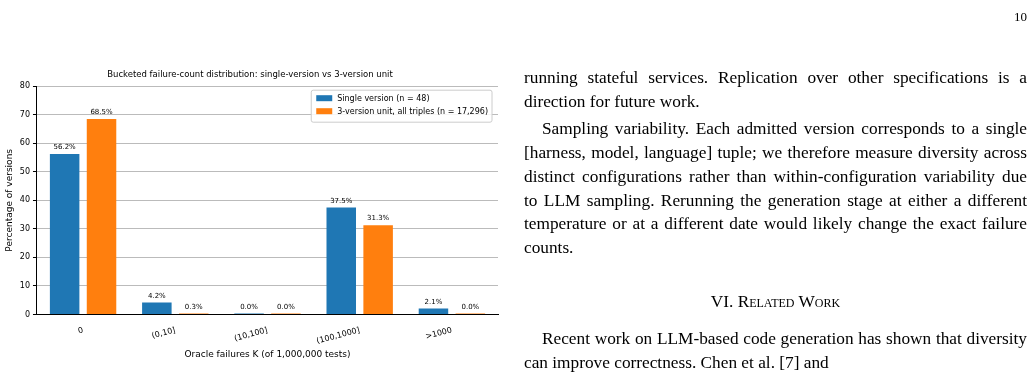 Image resolution: width=1034 pixels, height=379 pixels. Describe the element at coordinates (250, 74) in the screenshot. I see `chart-title: Bucketed failure-count distribution: single-version vs 3-version unit` at that location.